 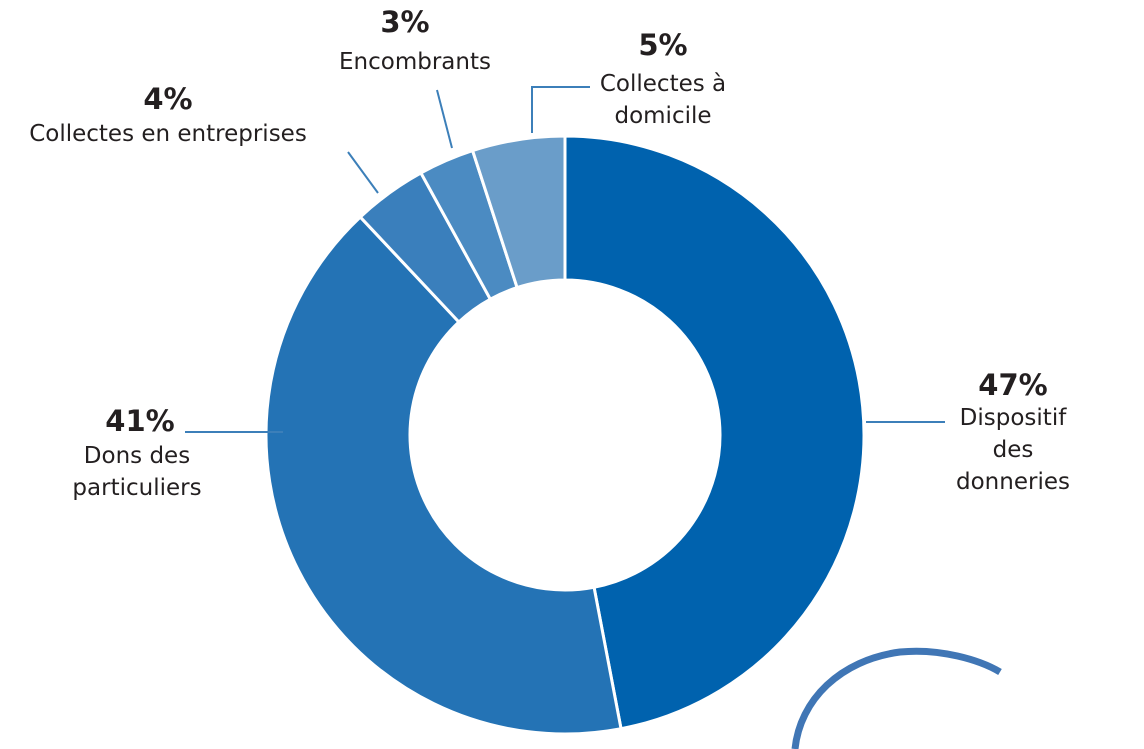 I want to click on slice, so click(x=518, y=212).